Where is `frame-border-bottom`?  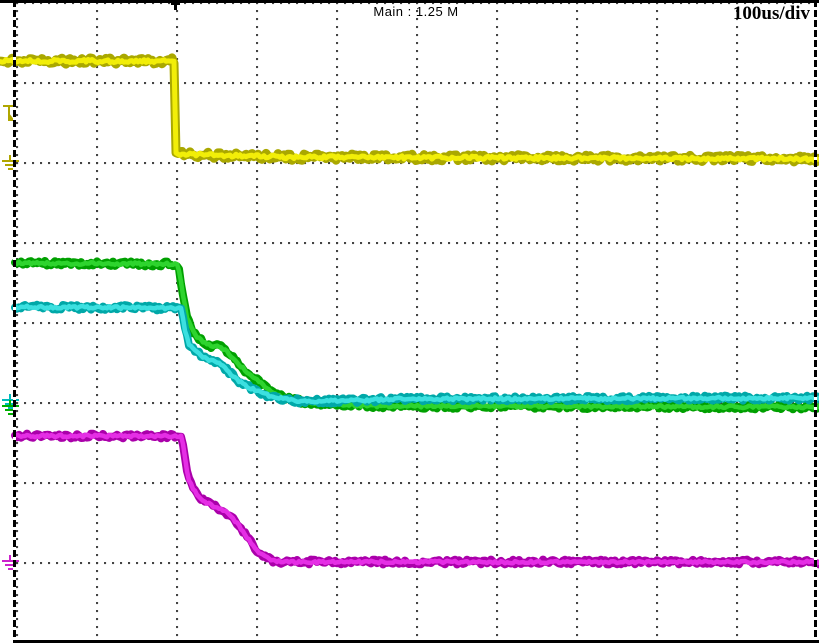
frame-border-bottom is located at coordinates (416, 641).